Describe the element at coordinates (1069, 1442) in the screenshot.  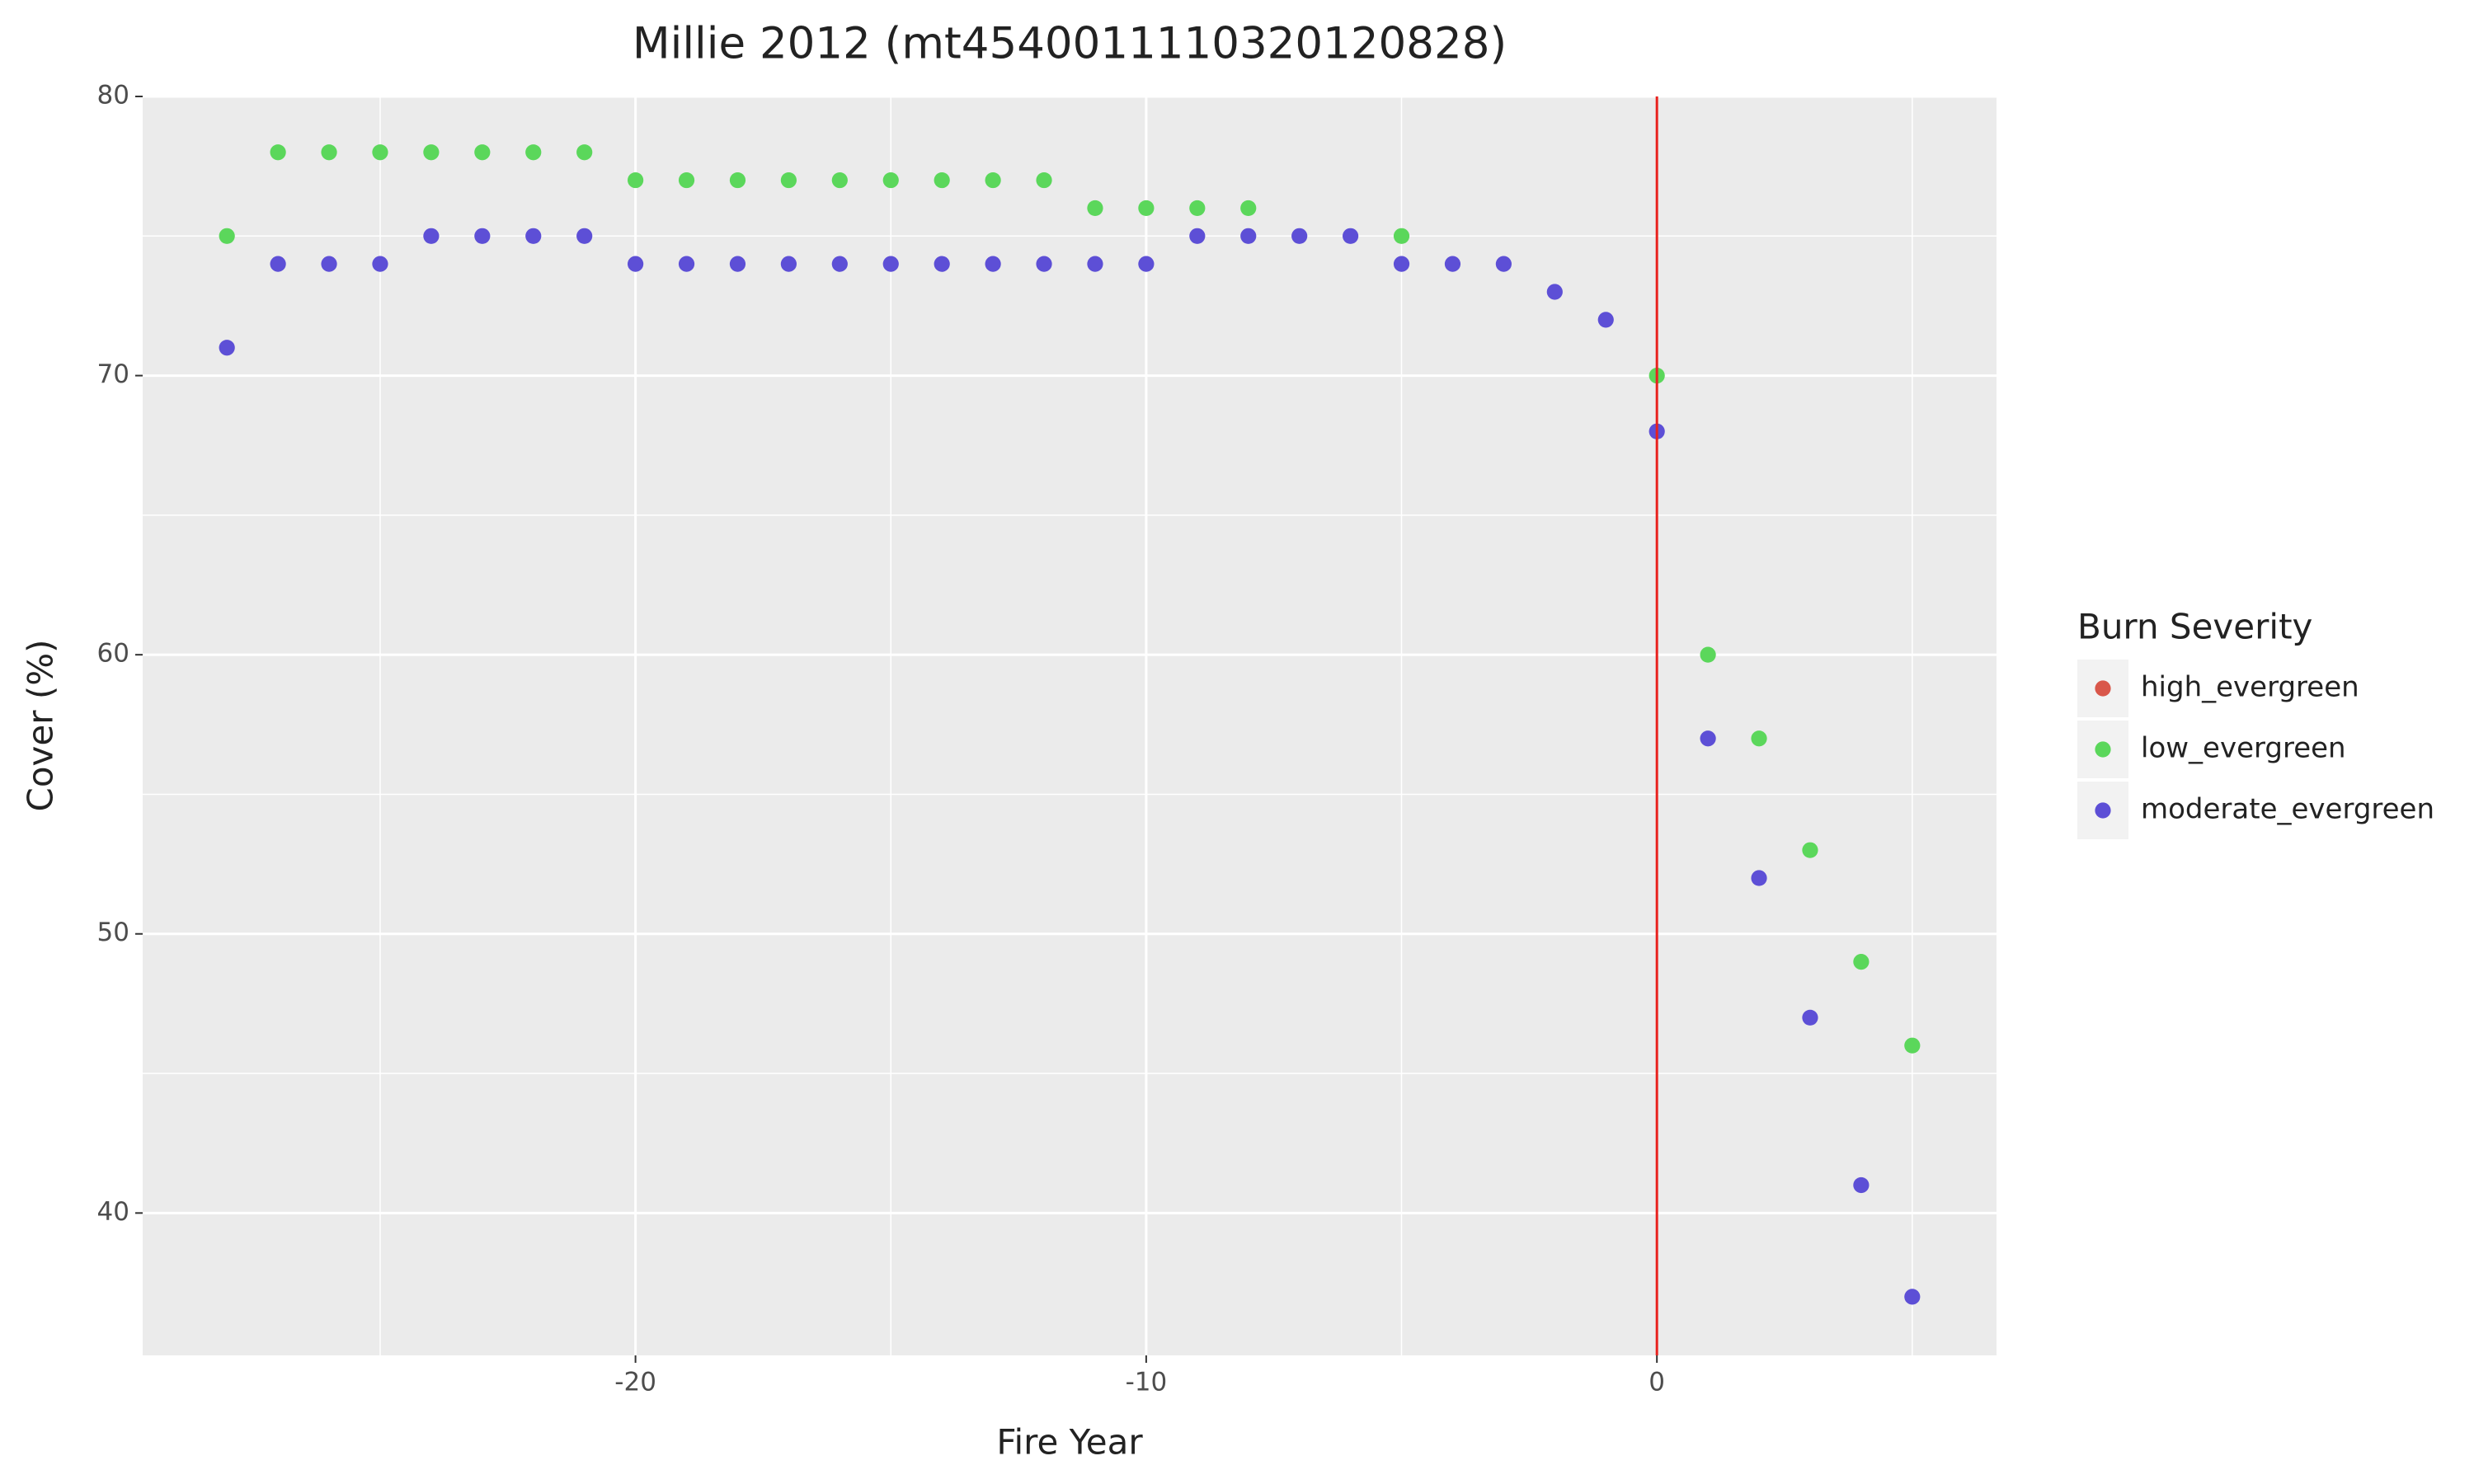
I see `x-axis-title: Fire Year` at that location.